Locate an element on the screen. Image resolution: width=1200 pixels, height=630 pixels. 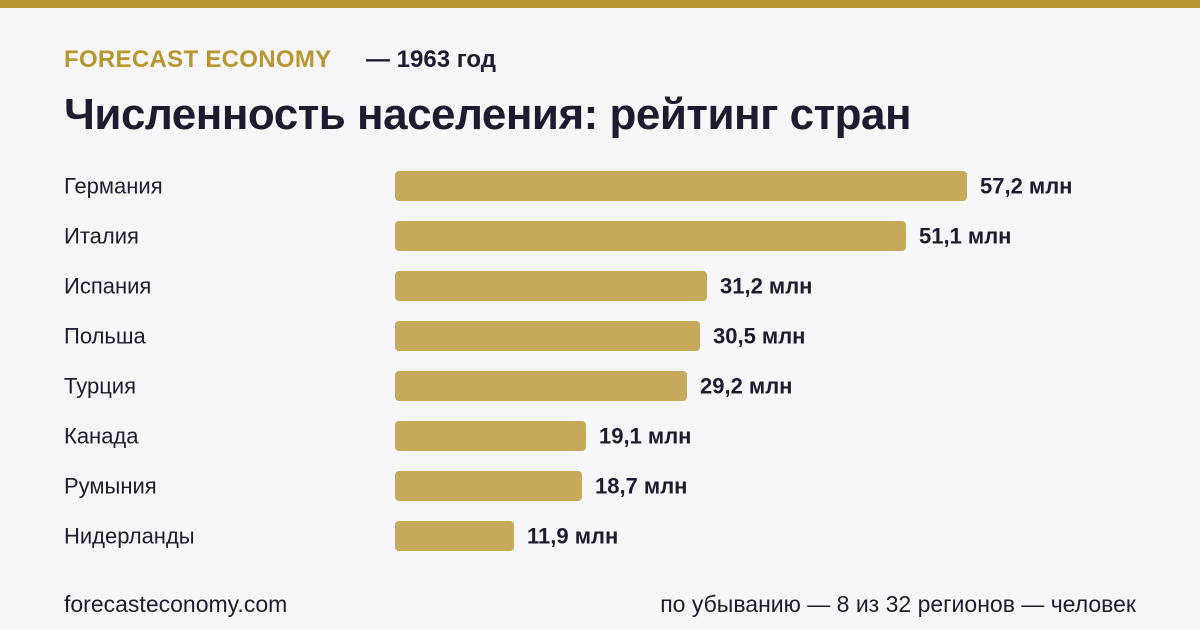
brand-name: FORECAST ECONOMY is located at coordinates (198, 59).